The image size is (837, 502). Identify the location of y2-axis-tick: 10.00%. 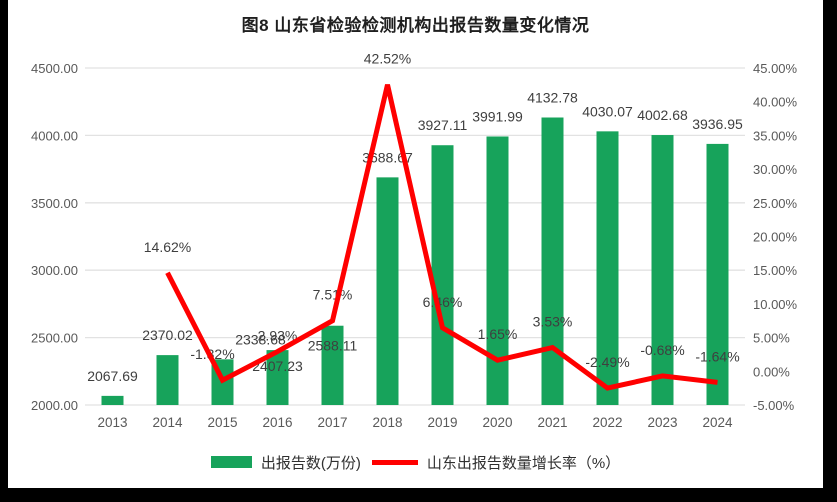
(775, 304).